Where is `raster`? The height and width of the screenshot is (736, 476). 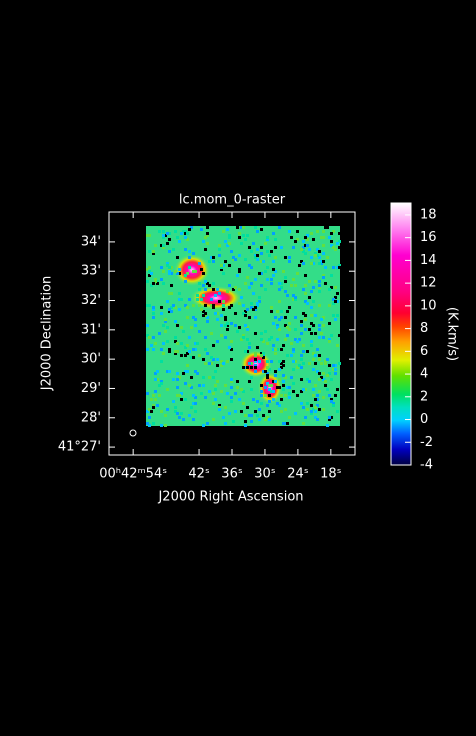
raster is located at coordinates (243, 326).